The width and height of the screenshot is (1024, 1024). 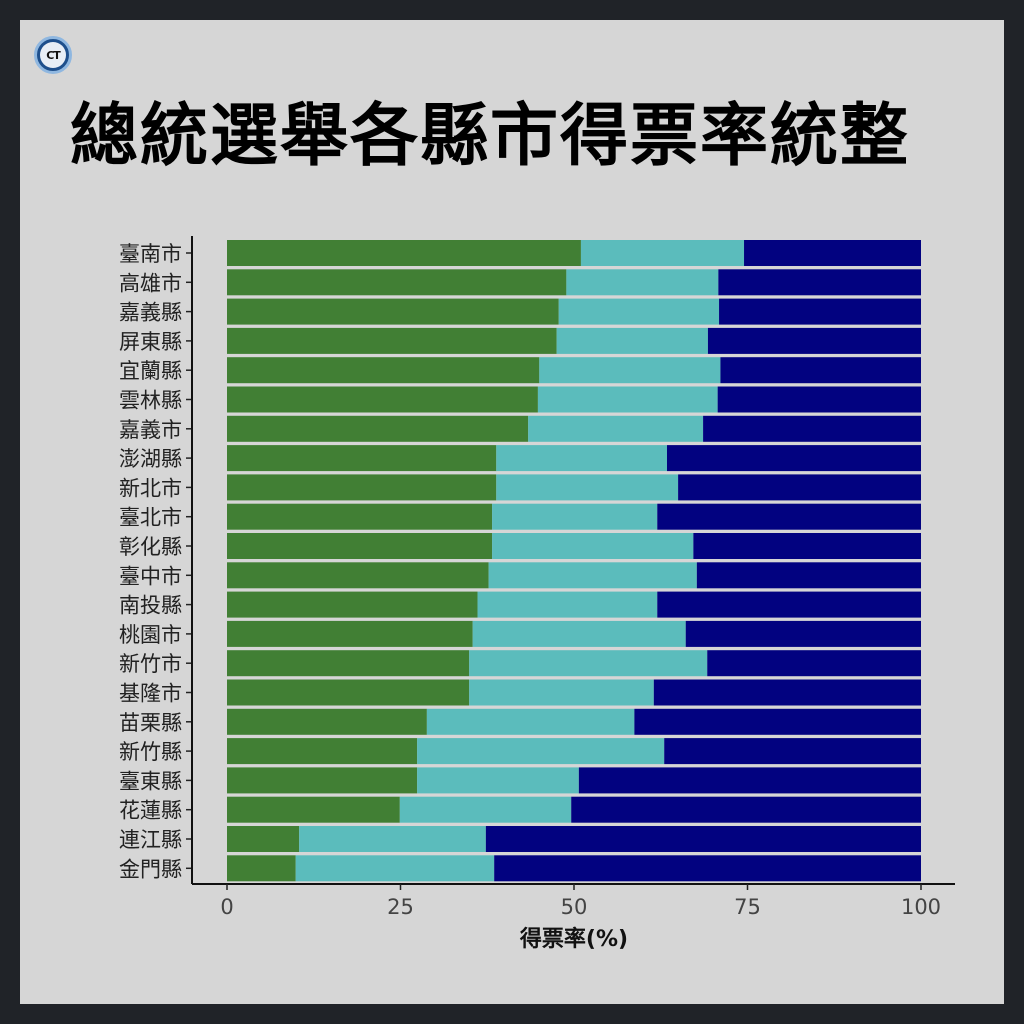 I want to click on category-label-12: 臺中市, so click(x=150, y=576).